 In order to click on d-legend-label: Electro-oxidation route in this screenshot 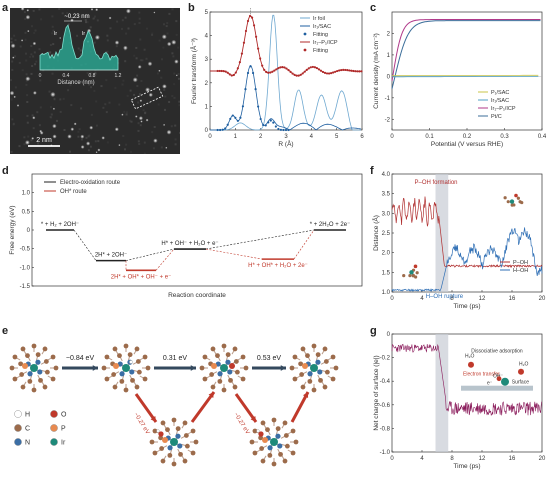, I will do `click(90, 183)`.